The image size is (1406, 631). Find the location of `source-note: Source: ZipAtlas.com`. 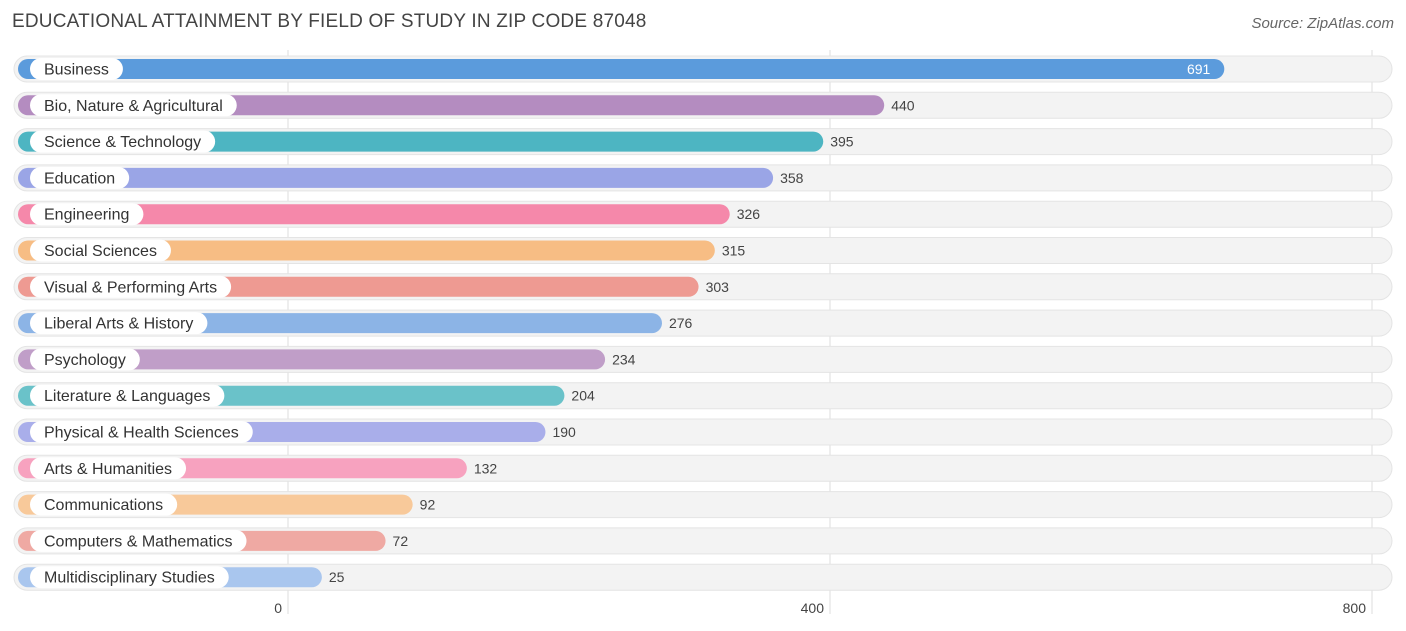

source-note: Source: ZipAtlas.com is located at coordinates (1322, 23).